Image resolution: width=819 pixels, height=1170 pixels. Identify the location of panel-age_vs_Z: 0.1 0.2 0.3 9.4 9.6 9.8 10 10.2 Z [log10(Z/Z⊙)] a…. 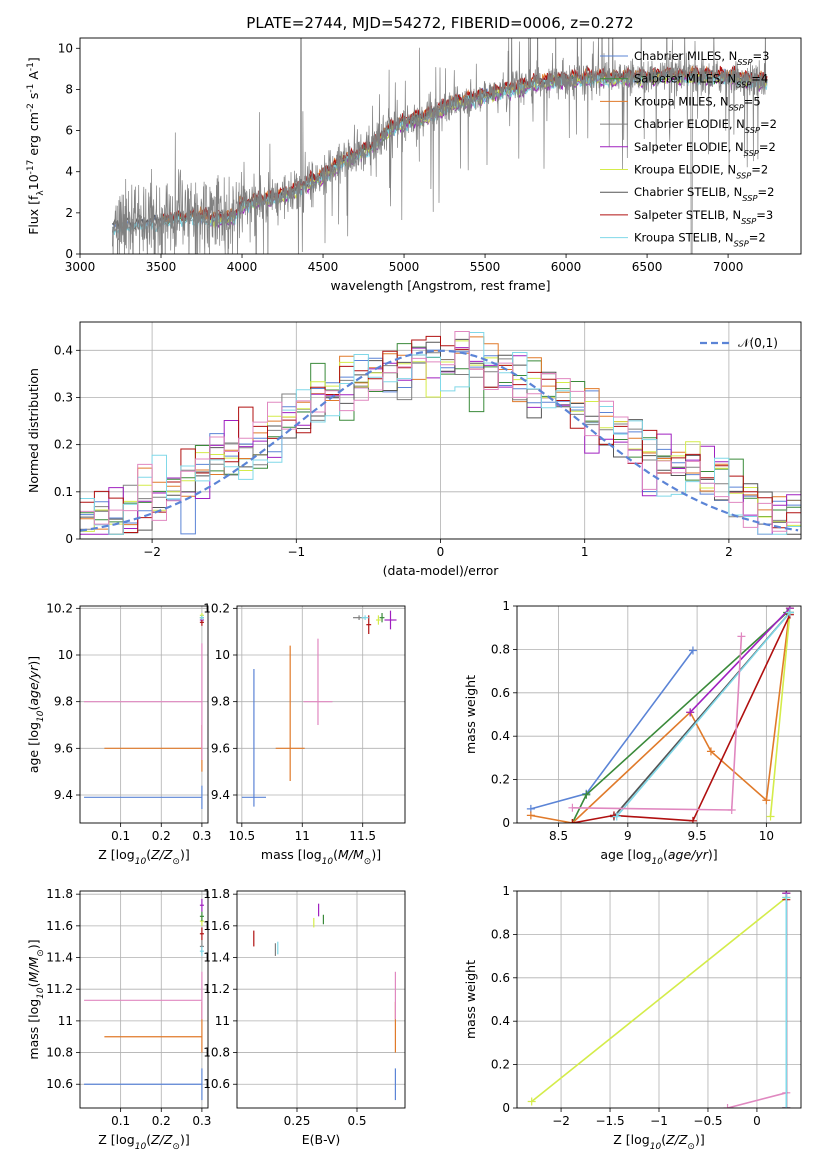
(118, 734).